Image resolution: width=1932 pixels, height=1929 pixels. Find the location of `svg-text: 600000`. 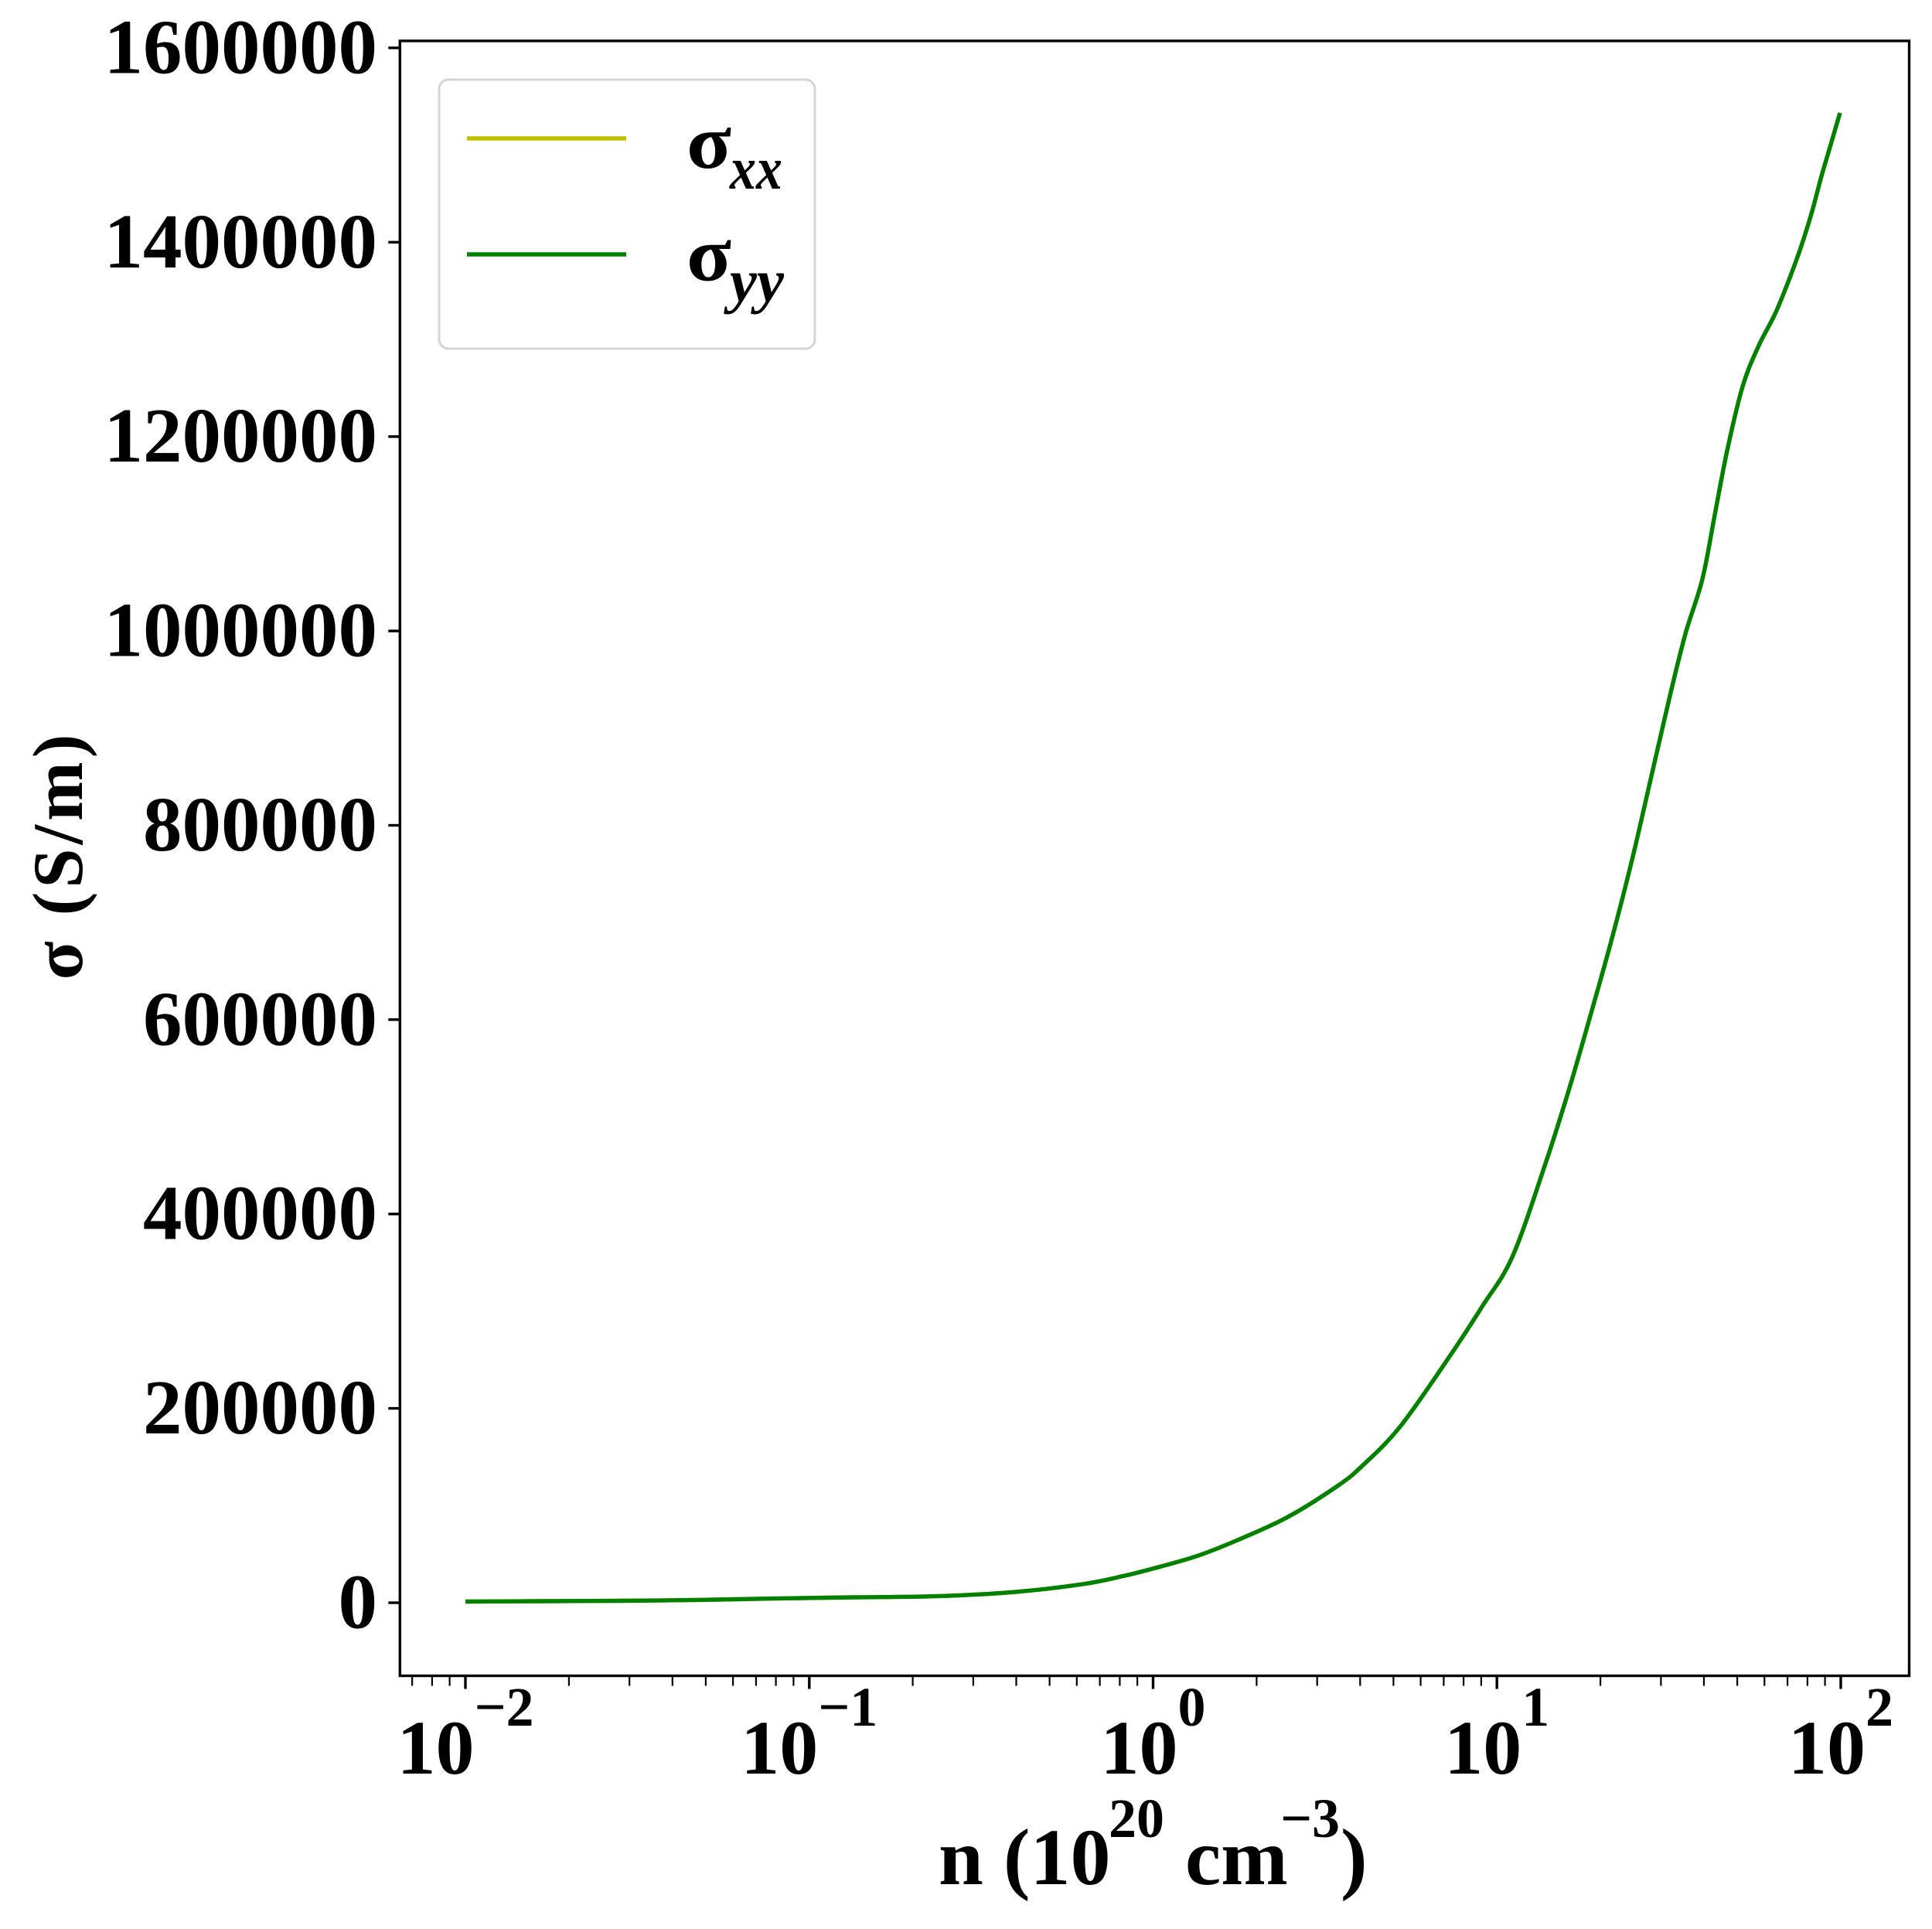

svg-text: 600000 is located at coordinates (260, 1018).